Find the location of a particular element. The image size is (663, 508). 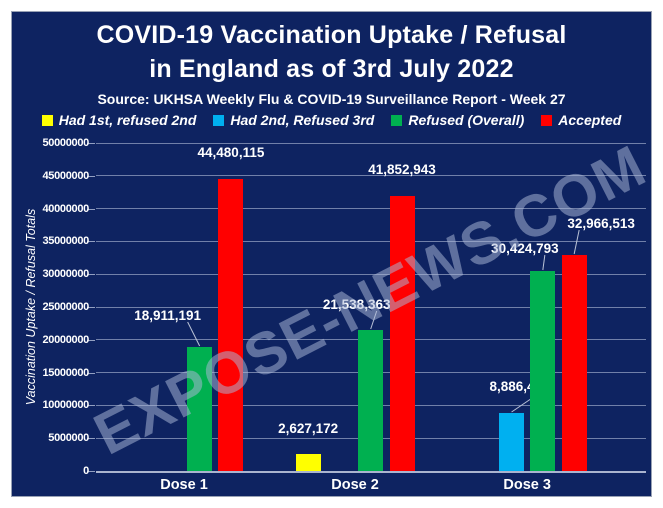

y-axis-tick-label: 30000000 is located at coordinates (65, 274).